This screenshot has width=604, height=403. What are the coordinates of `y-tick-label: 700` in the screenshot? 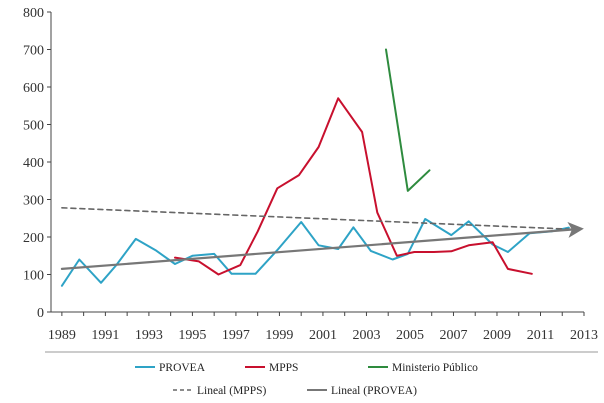 It's located at (33, 51).